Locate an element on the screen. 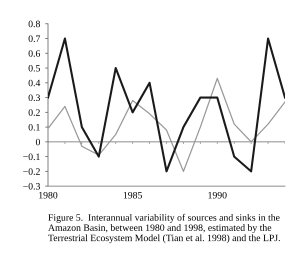  y-tick-label: 0.8 is located at coordinates (34, 24).